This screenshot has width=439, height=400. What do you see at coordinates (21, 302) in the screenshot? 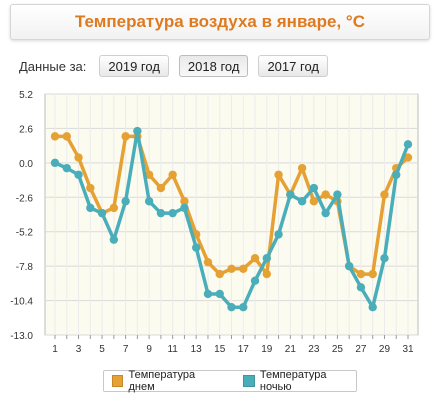
I see `y-tick-label: -10.4` at bounding box center [21, 302].